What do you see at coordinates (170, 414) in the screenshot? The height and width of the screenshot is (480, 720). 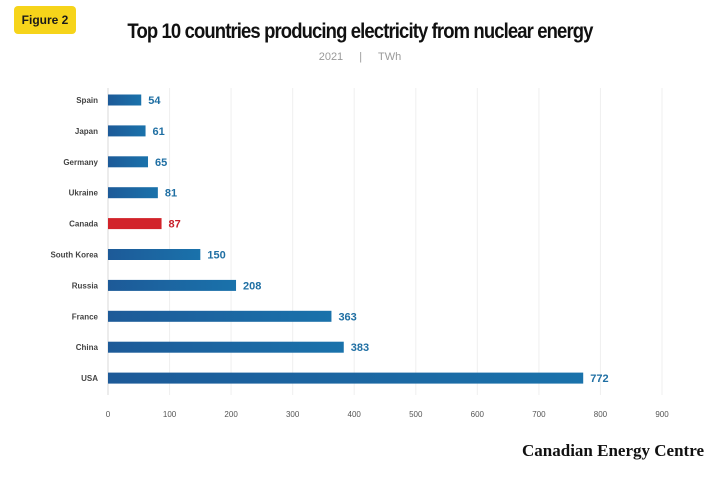 I see `x-tick-label: 100` at bounding box center [170, 414].